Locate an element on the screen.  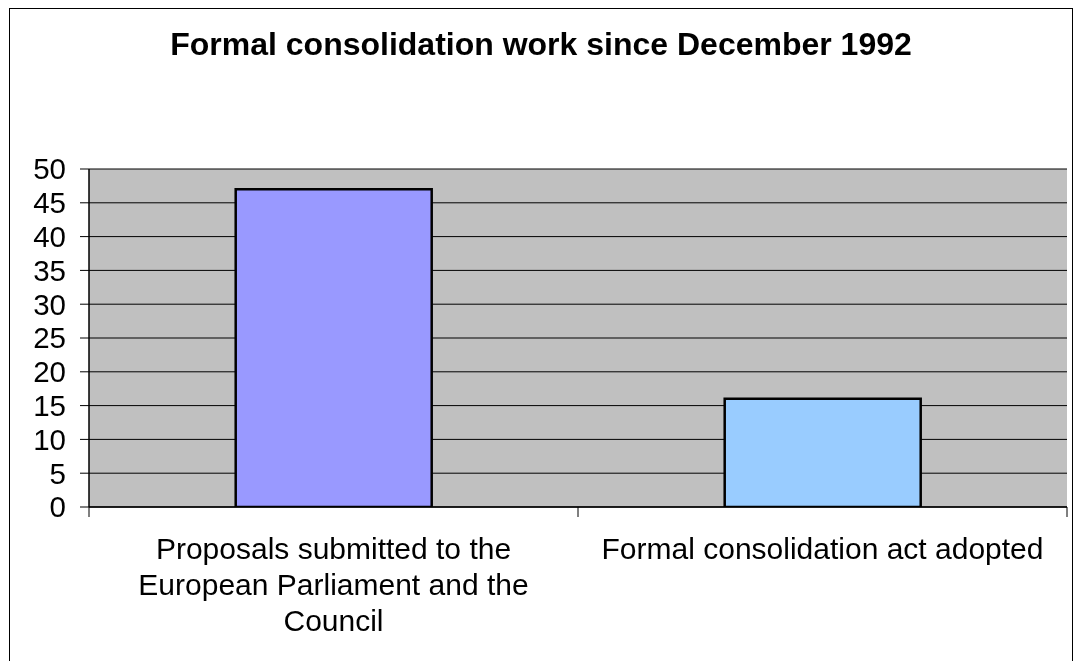
y-tick-label: 15 is located at coordinates (49, 406).